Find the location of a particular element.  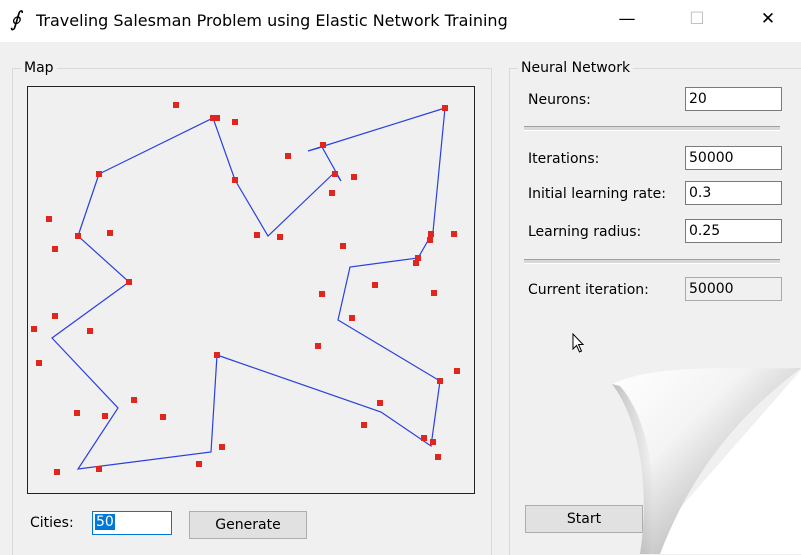

cities-value: 50 is located at coordinates (105, 522).